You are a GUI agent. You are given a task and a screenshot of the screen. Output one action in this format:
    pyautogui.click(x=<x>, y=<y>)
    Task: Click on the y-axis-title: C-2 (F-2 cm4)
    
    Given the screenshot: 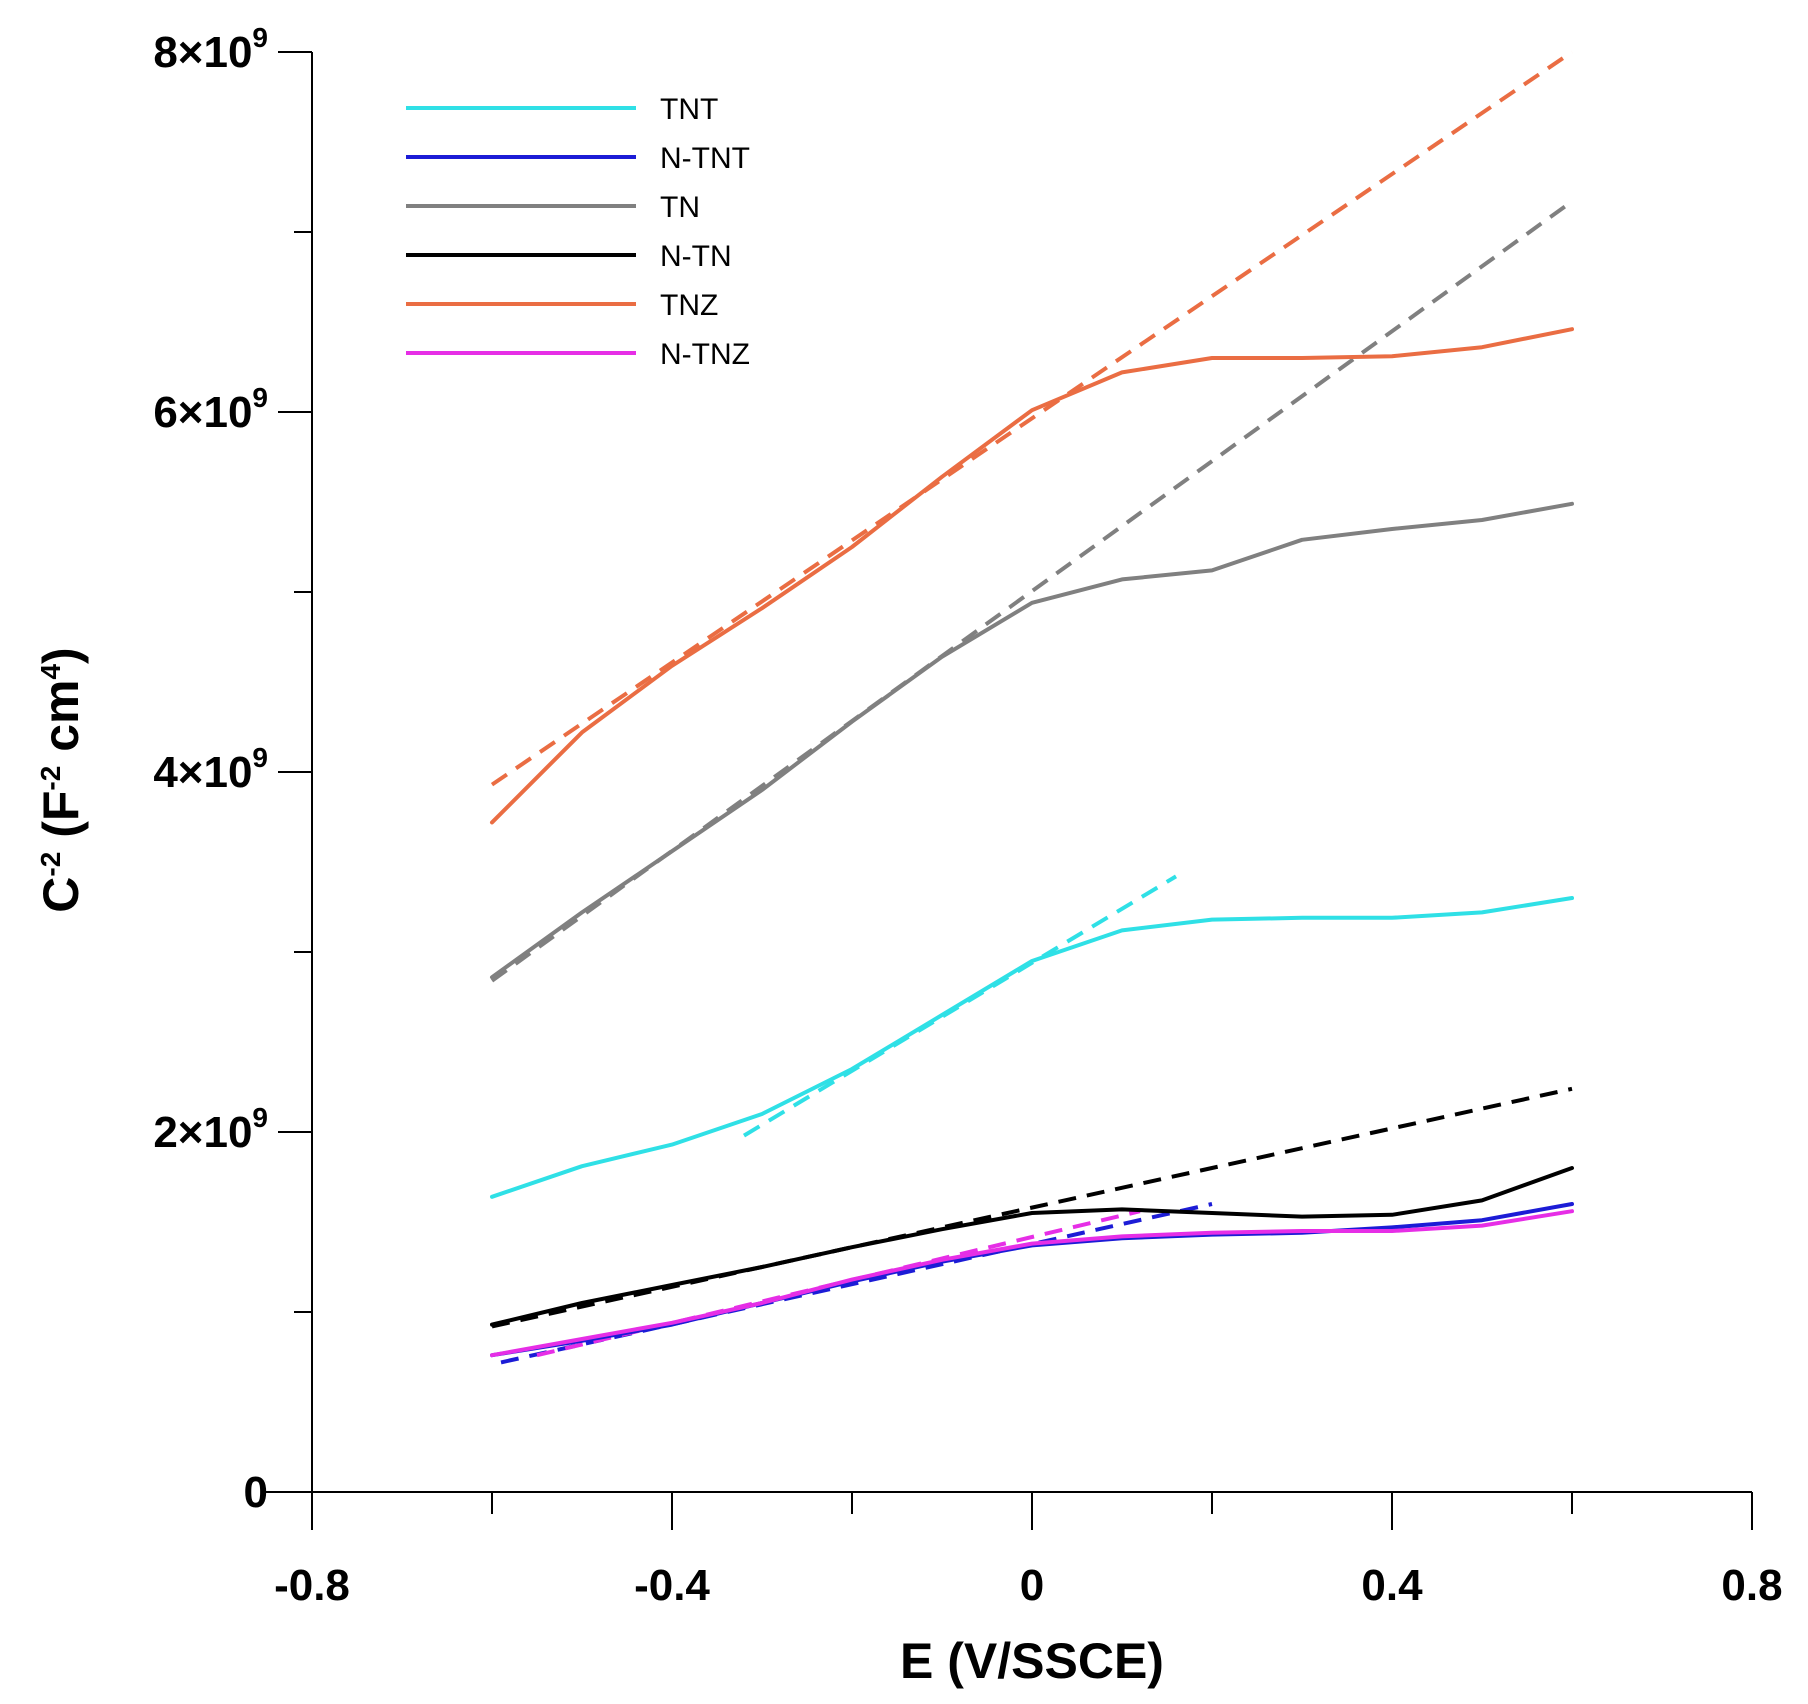 What is the action you would take?
    pyautogui.click(x=61, y=779)
    